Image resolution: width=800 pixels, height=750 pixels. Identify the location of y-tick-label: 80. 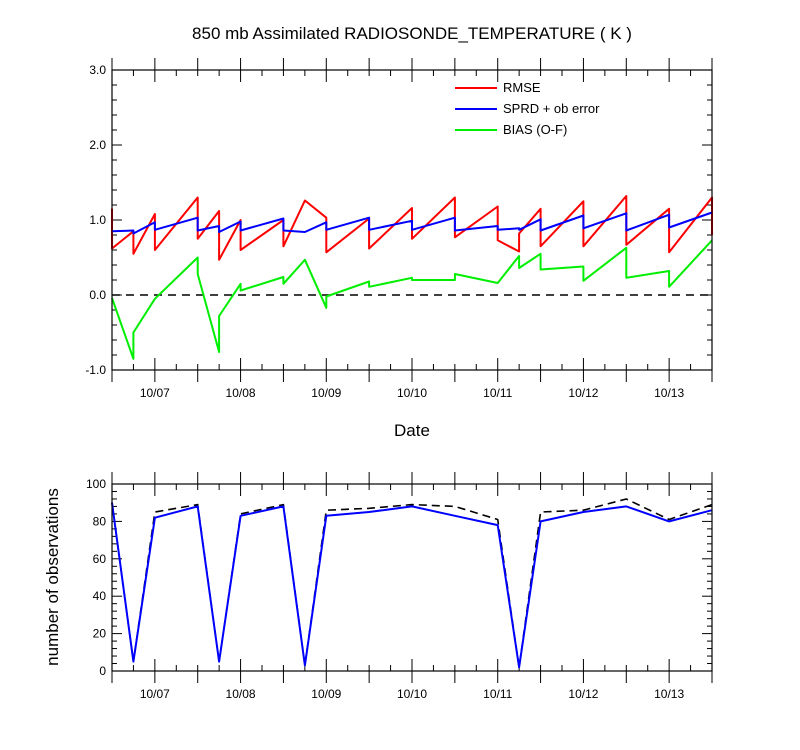
(100, 521).